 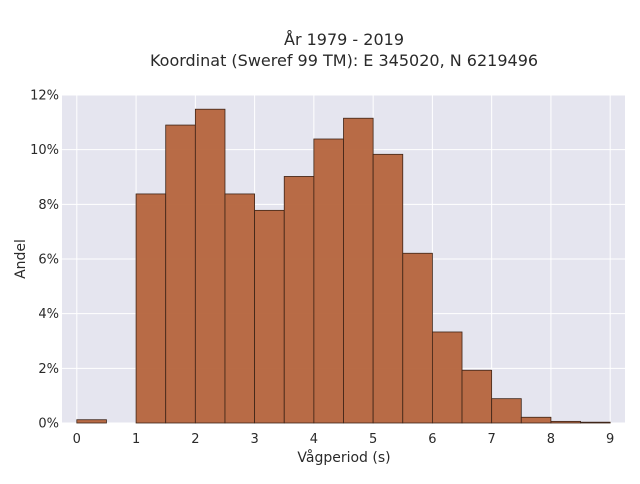 I want to click on x-tick-label-7: 7, so click(x=492, y=439).